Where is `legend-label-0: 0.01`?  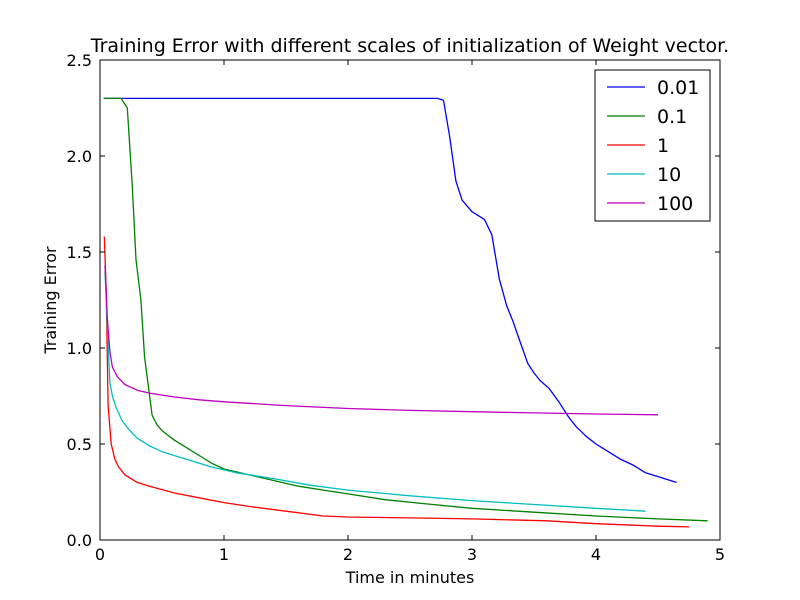
legend-label-0: 0.01 is located at coordinates (678, 88).